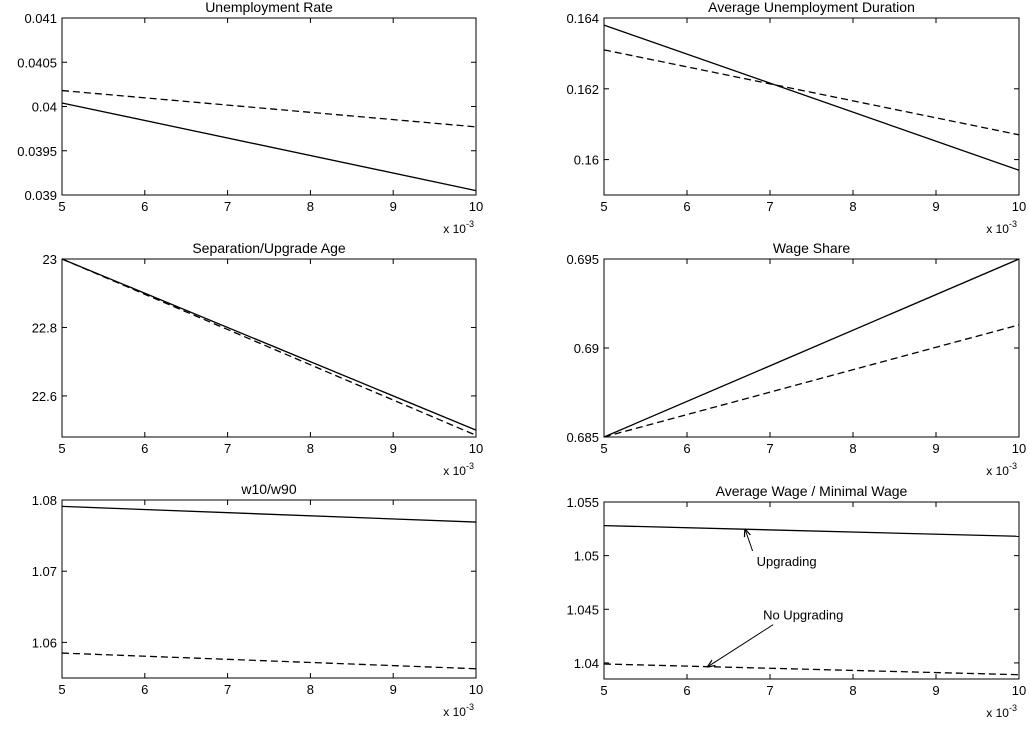 The image size is (1030, 738). I want to click on y-tick-label: 1.05, so click(586, 556).